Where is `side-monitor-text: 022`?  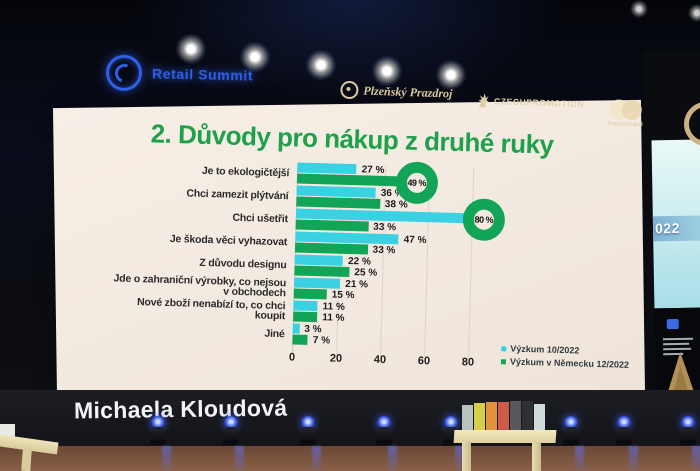 side-monitor-text: 022 is located at coordinates (667, 228).